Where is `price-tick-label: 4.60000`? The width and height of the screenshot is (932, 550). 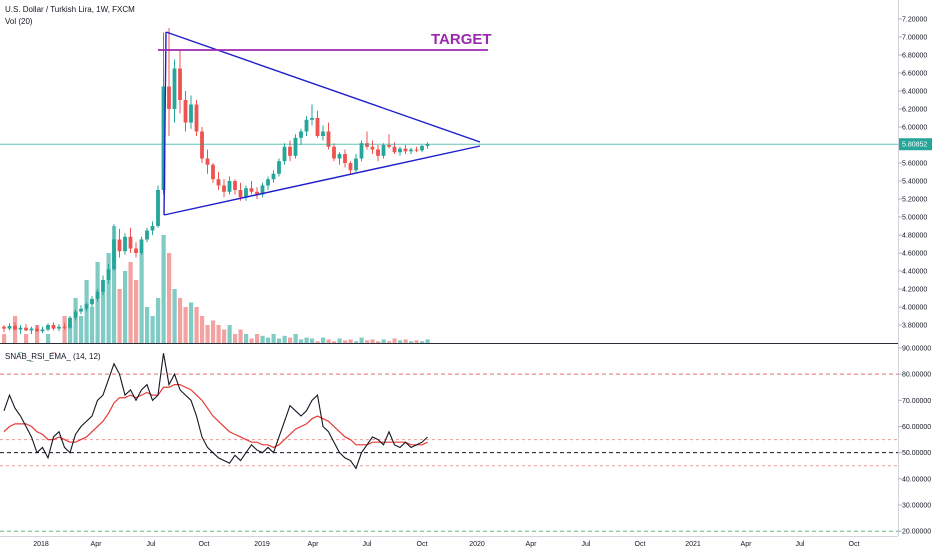 price-tick-label: 4.60000 is located at coordinates (914, 254).